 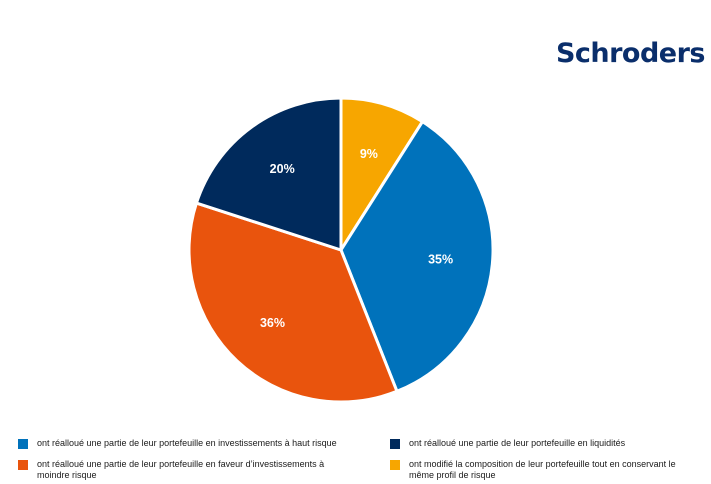 I want to click on pie-slice-label-0: 9%, so click(x=369, y=154).